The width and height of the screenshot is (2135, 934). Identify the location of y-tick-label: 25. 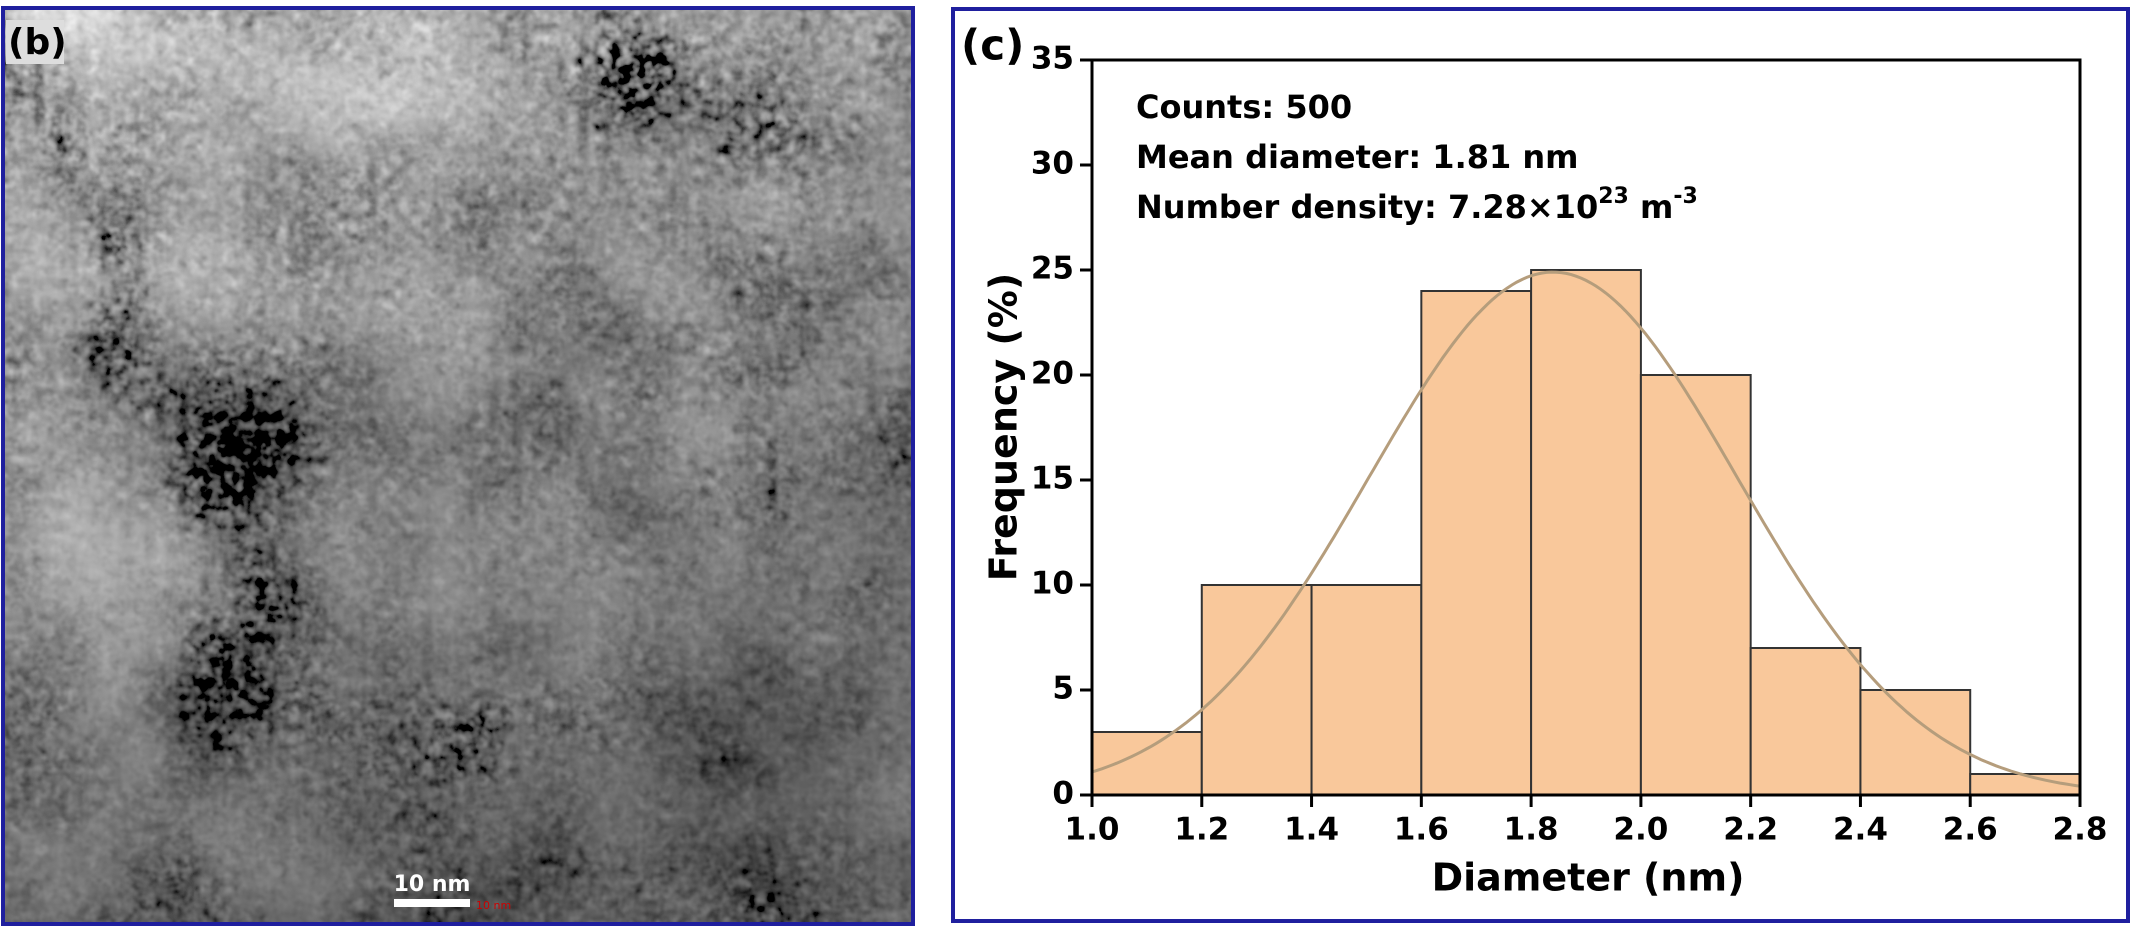
(1052, 269).